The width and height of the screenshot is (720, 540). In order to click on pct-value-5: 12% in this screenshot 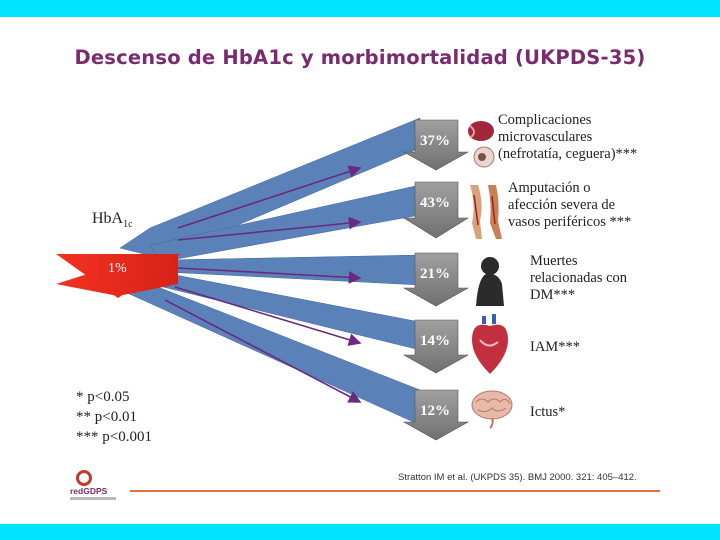, I will do `click(435, 411)`.